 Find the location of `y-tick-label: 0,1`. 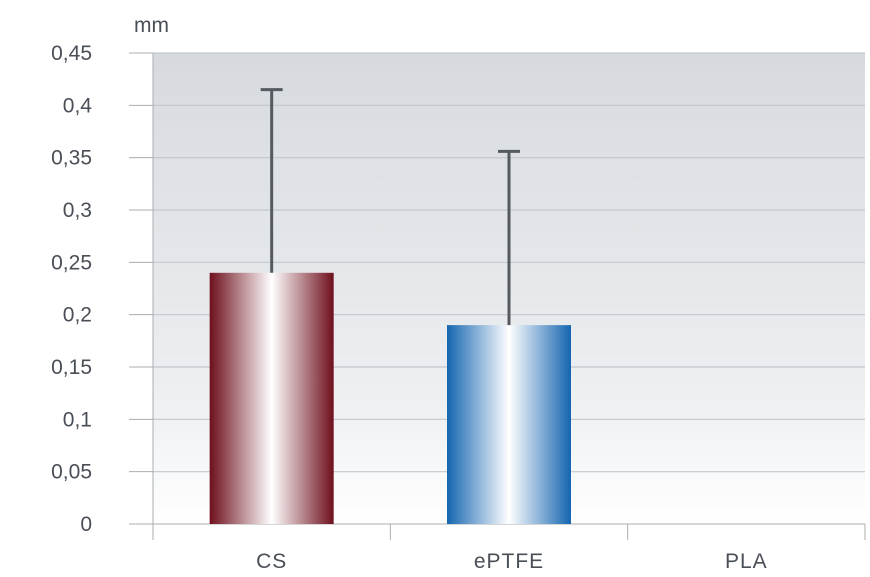

y-tick-label: 0,1 is located at coordinates (77, 419).